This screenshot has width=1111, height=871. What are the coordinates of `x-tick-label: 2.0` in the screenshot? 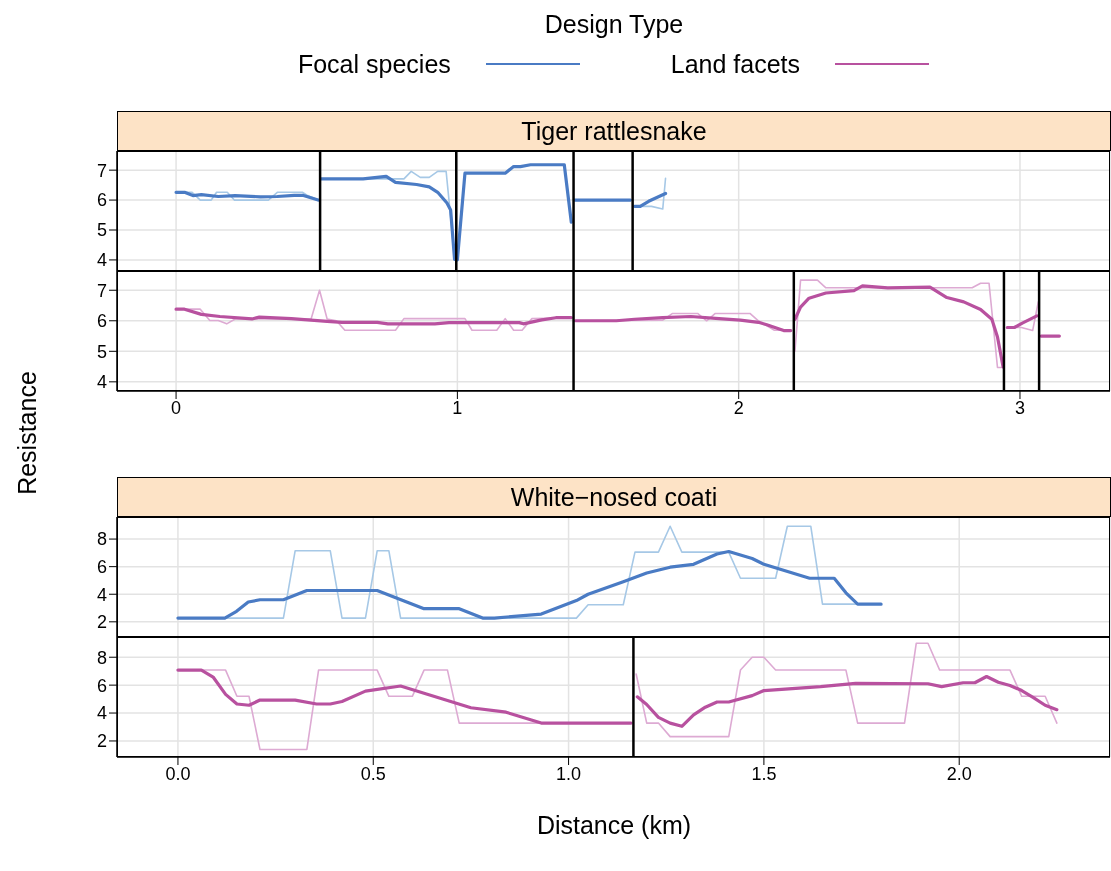 It's located at (959, 773).